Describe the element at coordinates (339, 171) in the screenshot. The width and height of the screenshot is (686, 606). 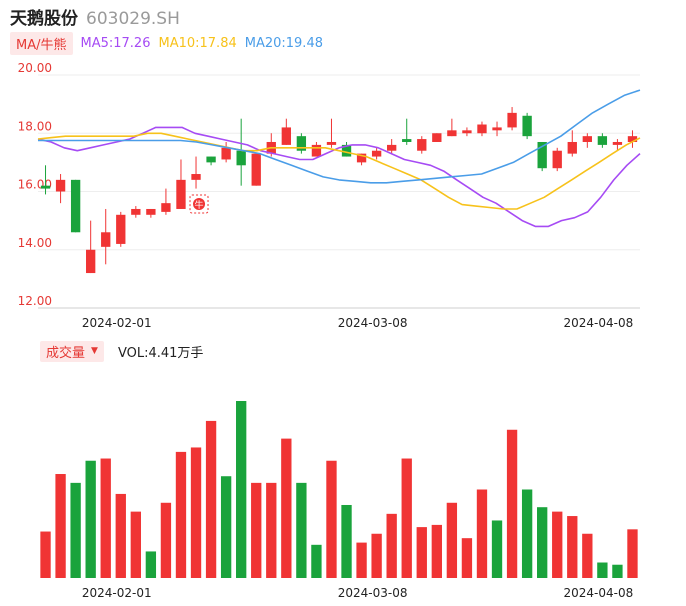
I see `ma10-line` at that location.